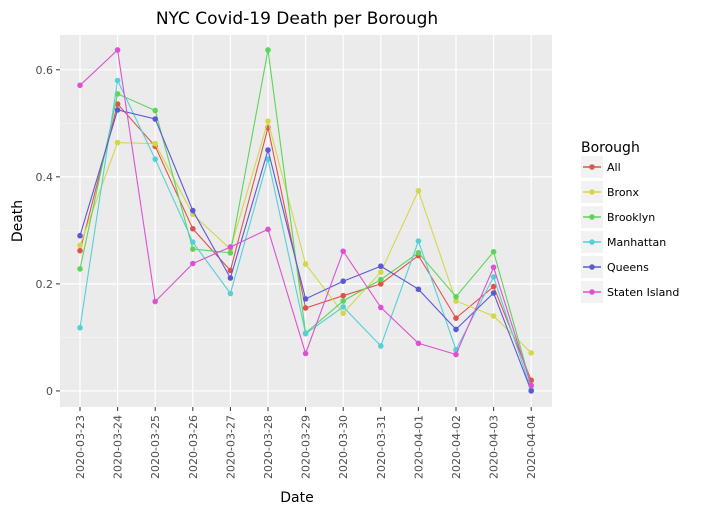  Describe the element at coordinates (155, 447) in the screenshot. I see `x-tick-label: 2020-03-25` at that location.